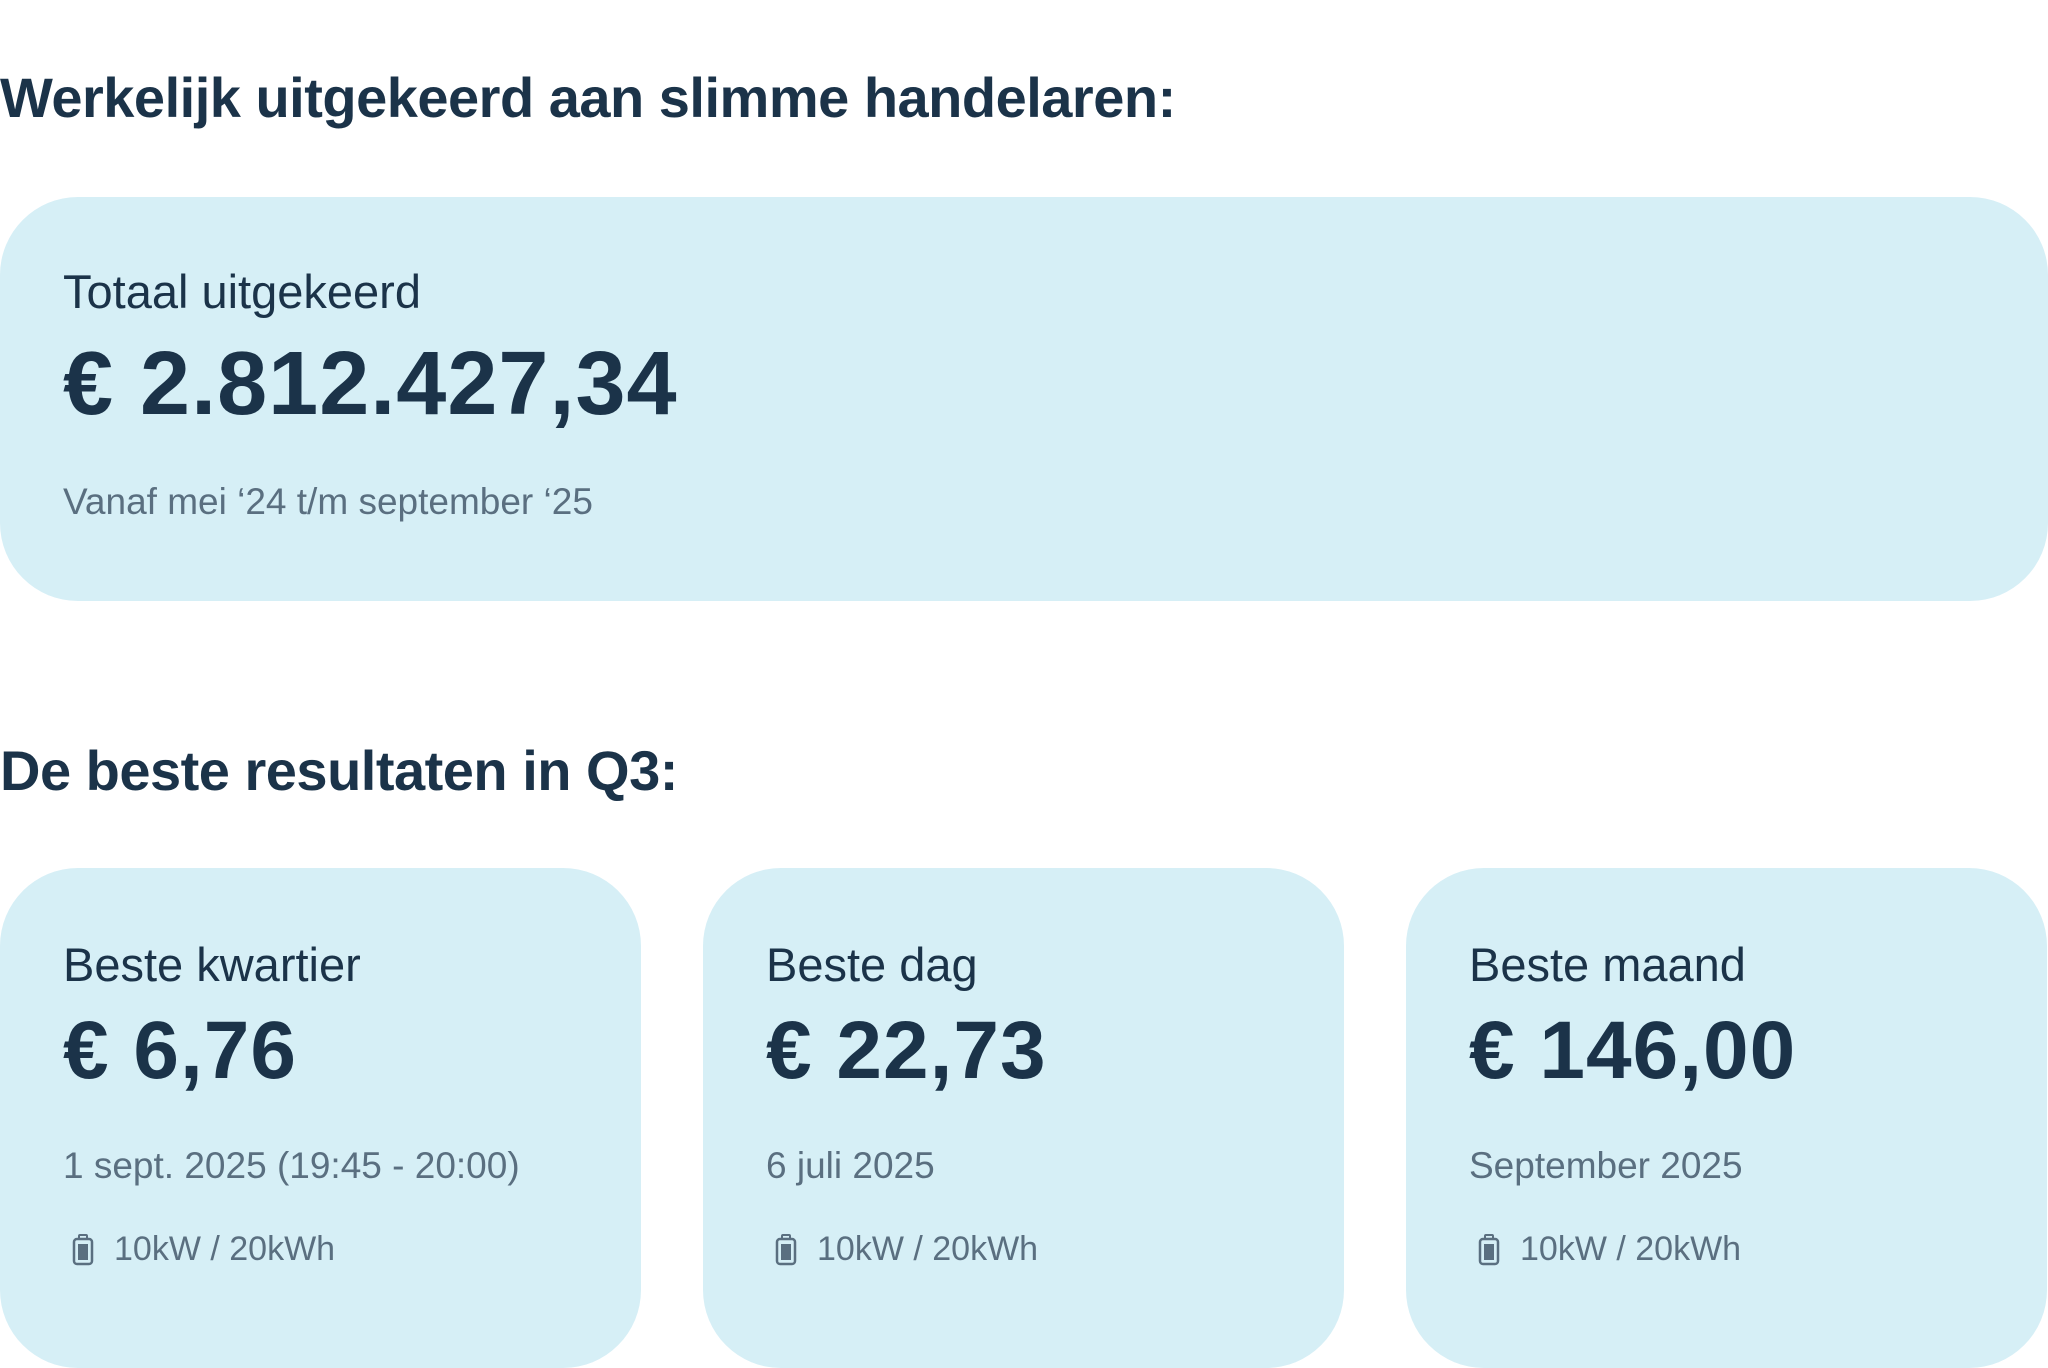 This screenshot has height=1368, width=2048. Describe the element at coordinates (850, 1165) in the screenshot. I see `card-date: 6 juli 2025` at that location.